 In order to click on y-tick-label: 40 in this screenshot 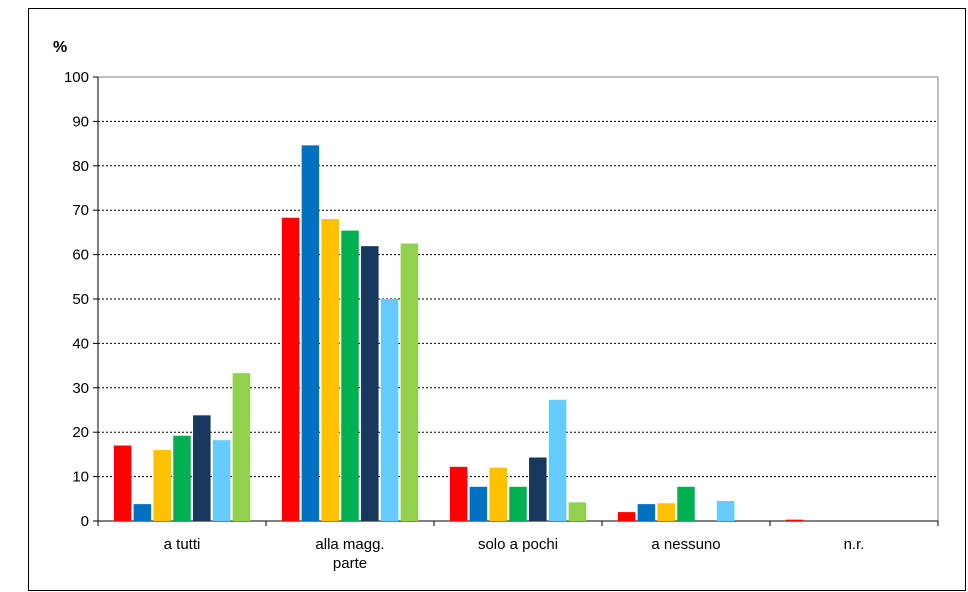, I will do `click(80, 343)`.